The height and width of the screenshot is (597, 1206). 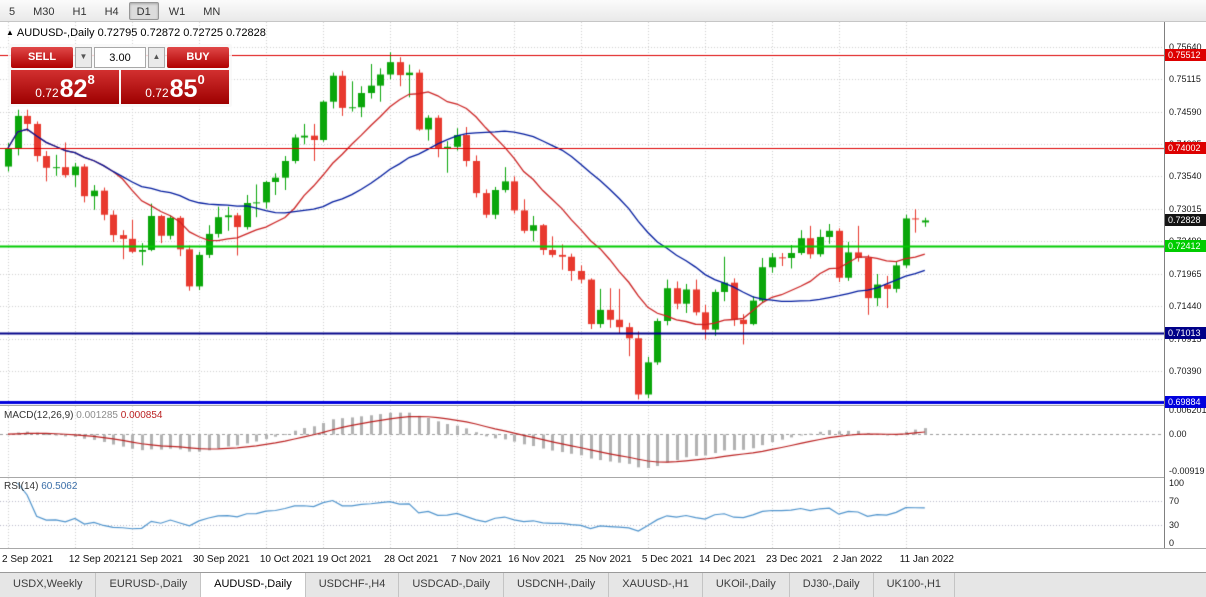 I want to click on macd-value-signal: 0.000854, so click(x=141, y=415).